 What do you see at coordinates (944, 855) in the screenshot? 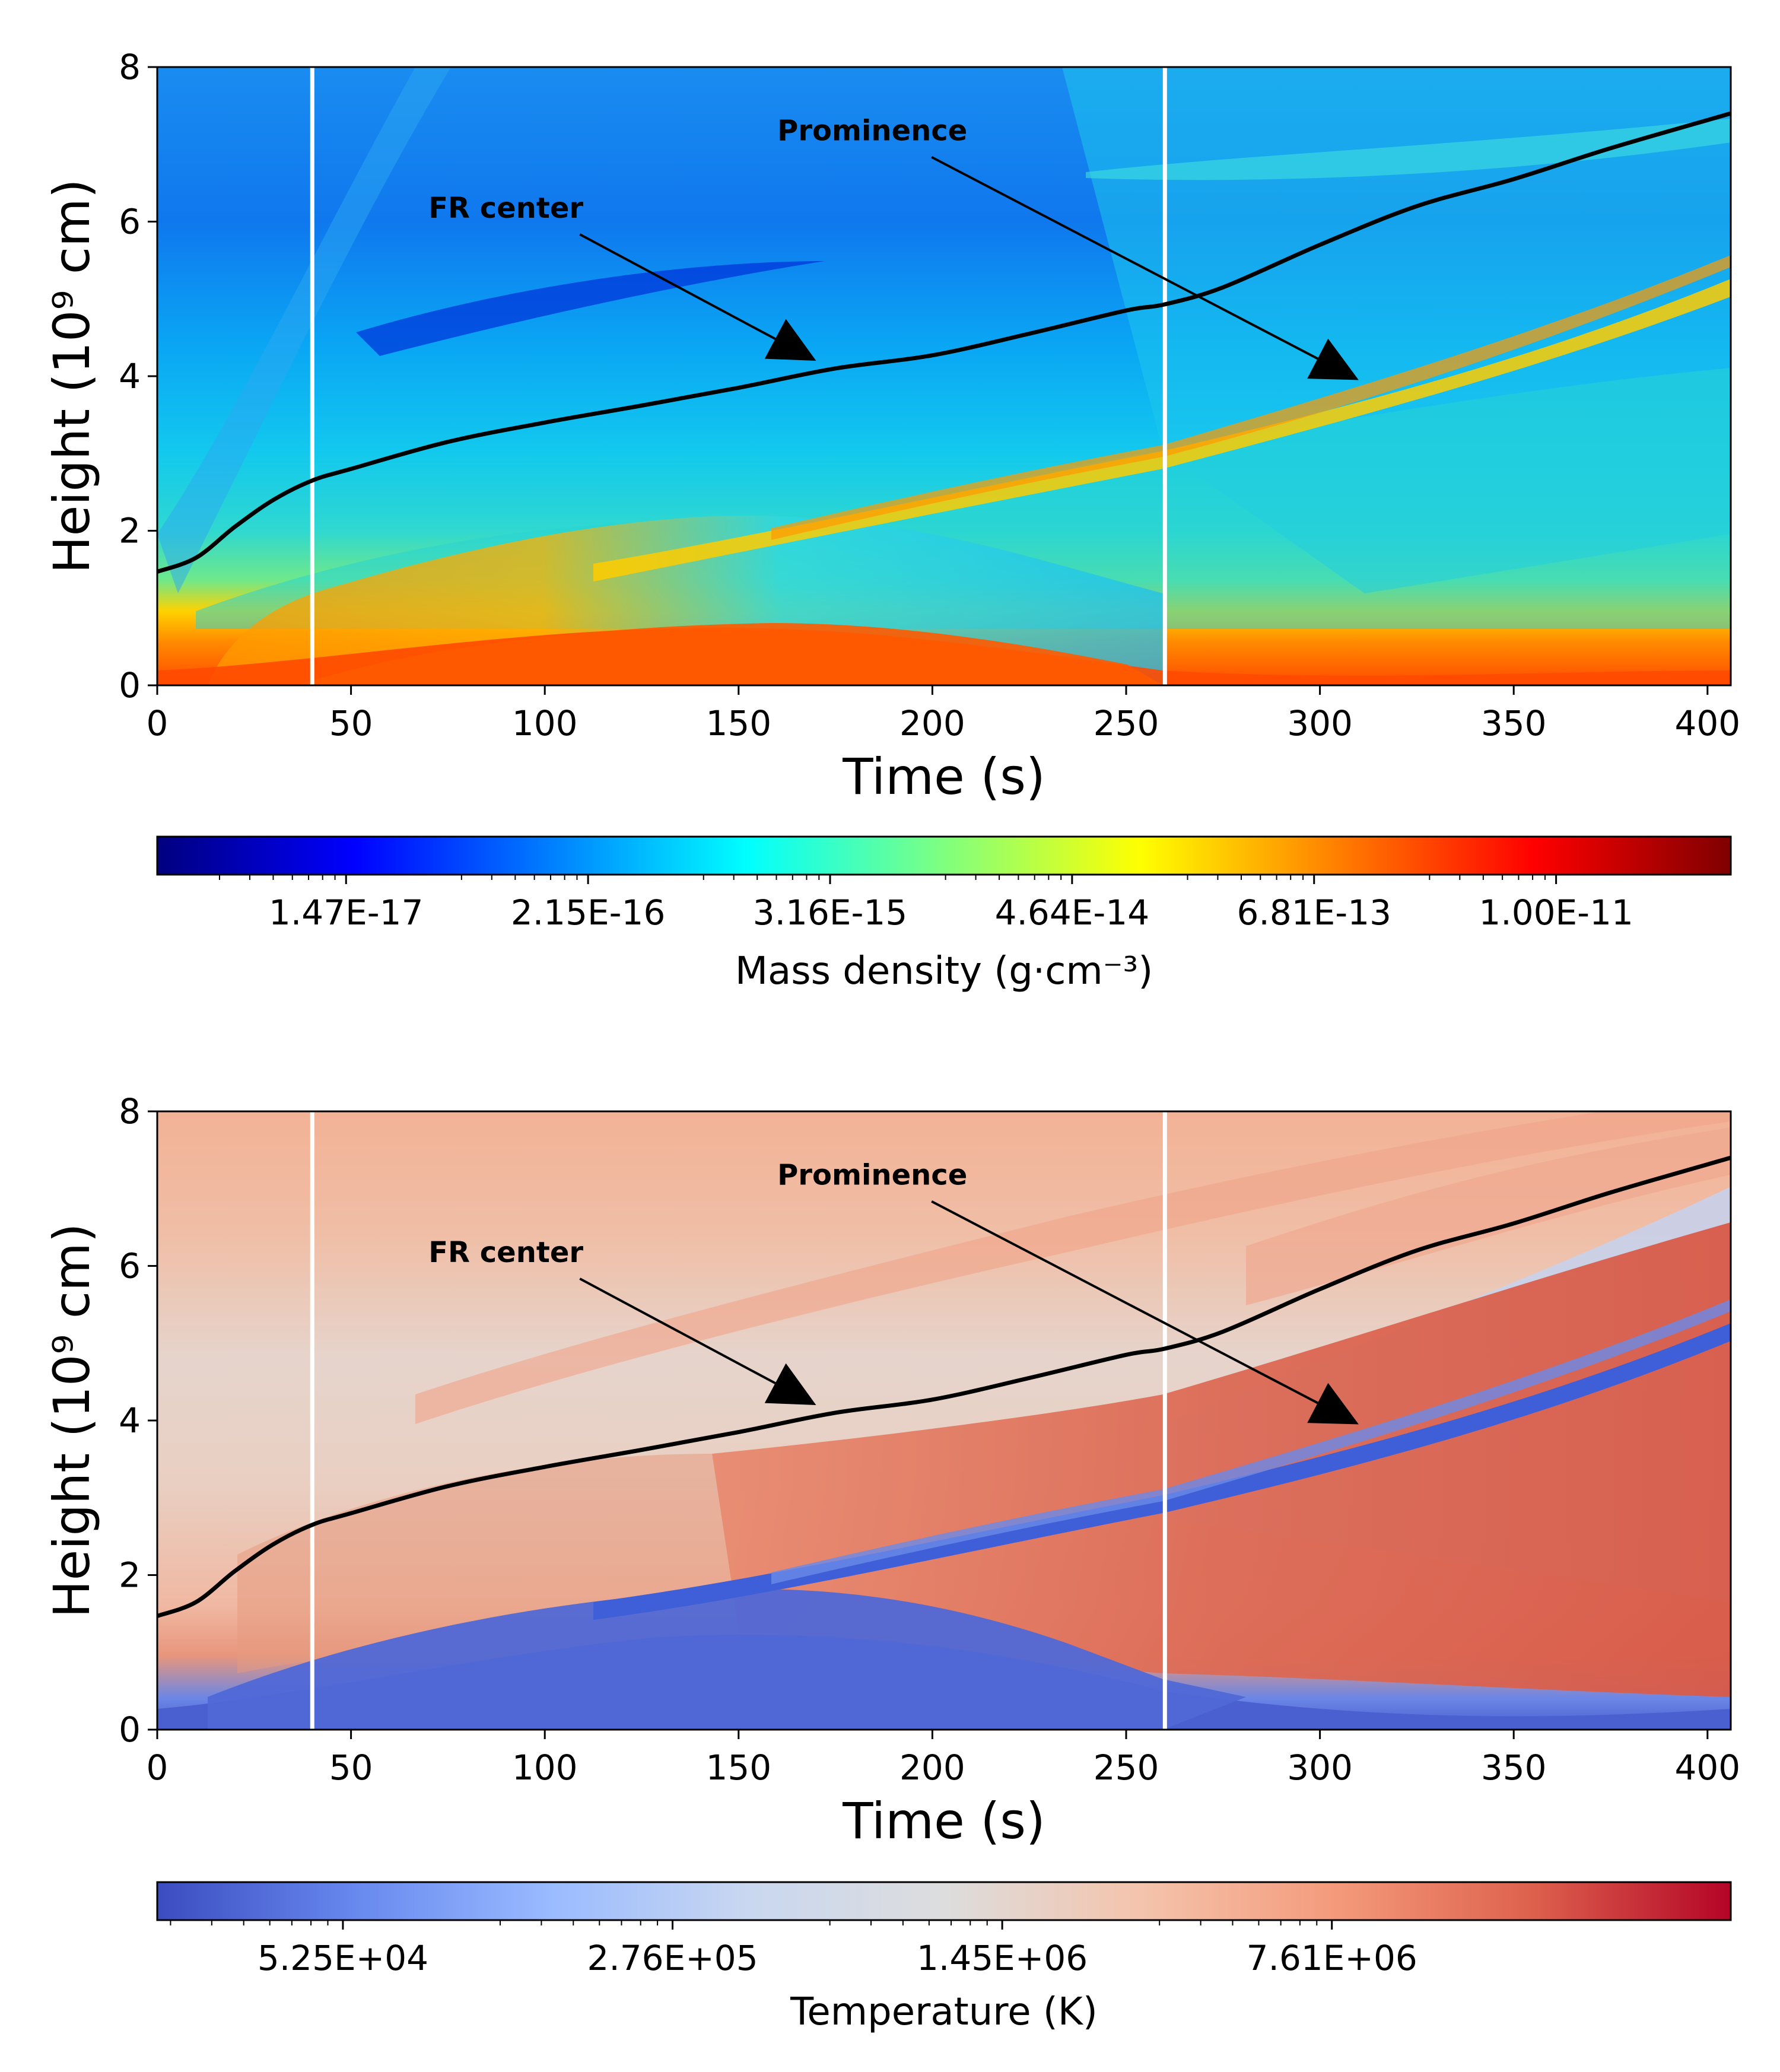
I see `density-colorbar` at bounding box center [944, 855].